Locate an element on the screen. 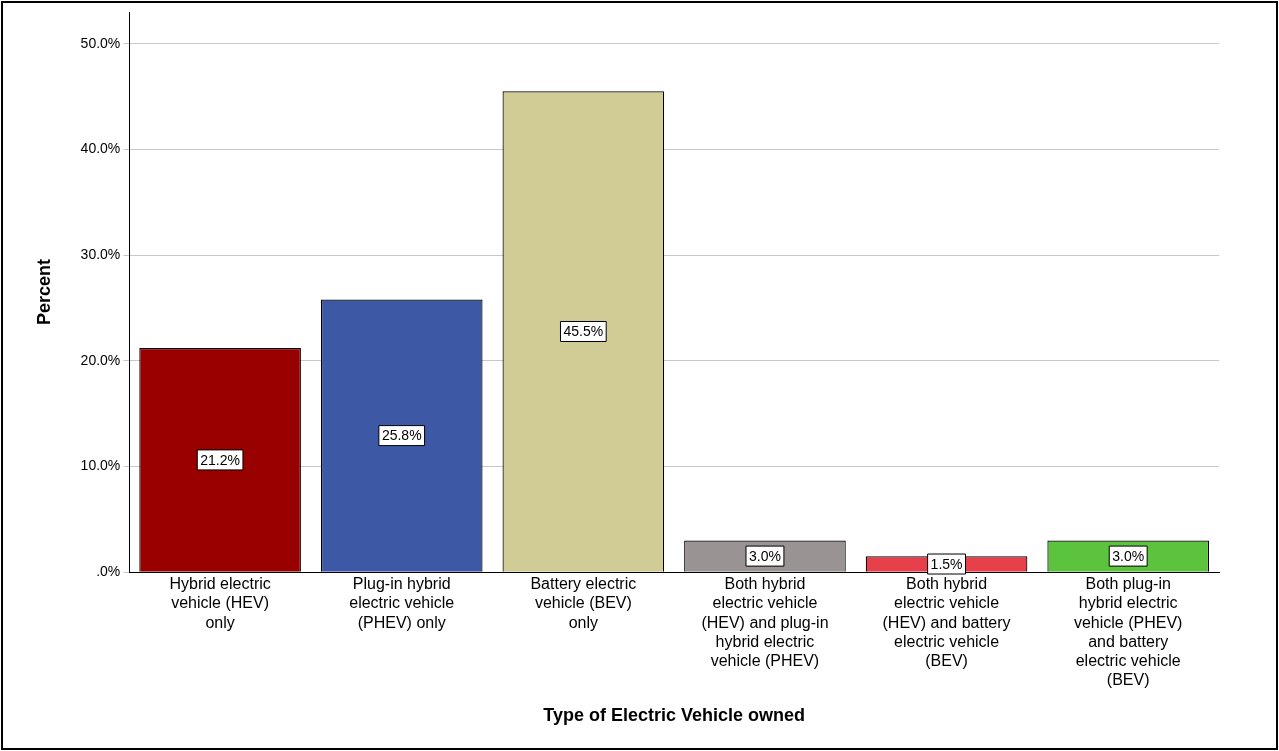  y-tick-label: 10.0% is located at coordinates (100, 465).